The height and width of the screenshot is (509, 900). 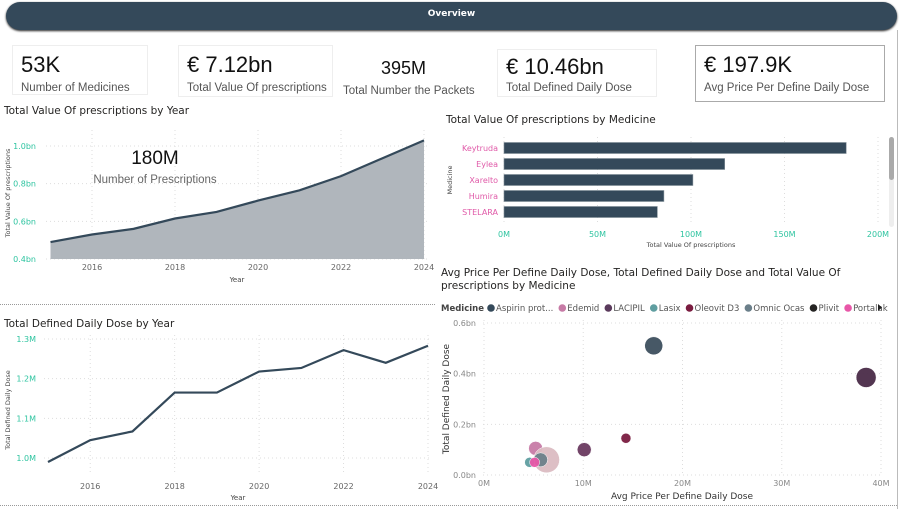 I want to click on kpi-label: Number of Medicines, so click(x=75, y=88).